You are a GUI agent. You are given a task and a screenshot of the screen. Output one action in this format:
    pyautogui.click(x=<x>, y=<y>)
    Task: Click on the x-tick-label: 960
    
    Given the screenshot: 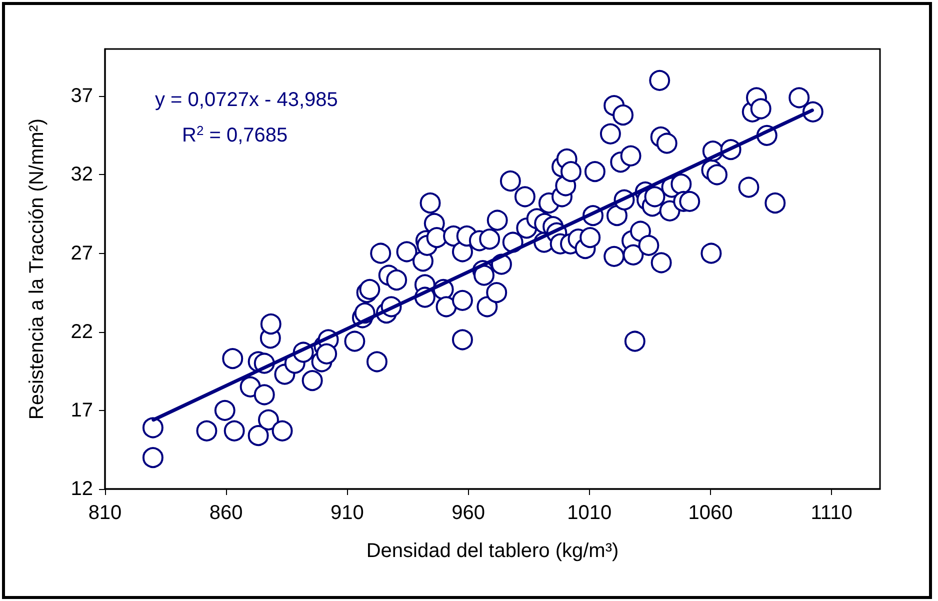 What is the action you would take?
    pyautogui.click(x=468, y=513)
    